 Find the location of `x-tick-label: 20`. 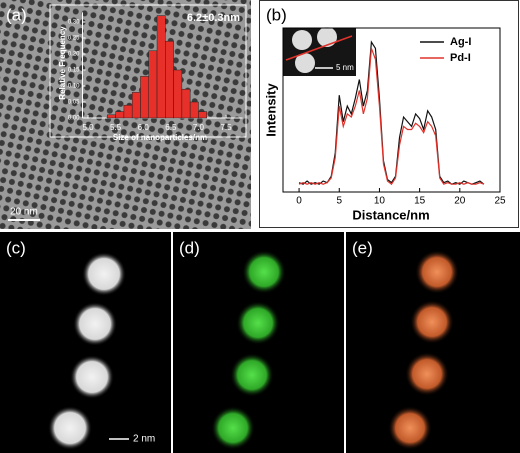

x-tick-label: 20 is located at coordinates (460, 201).